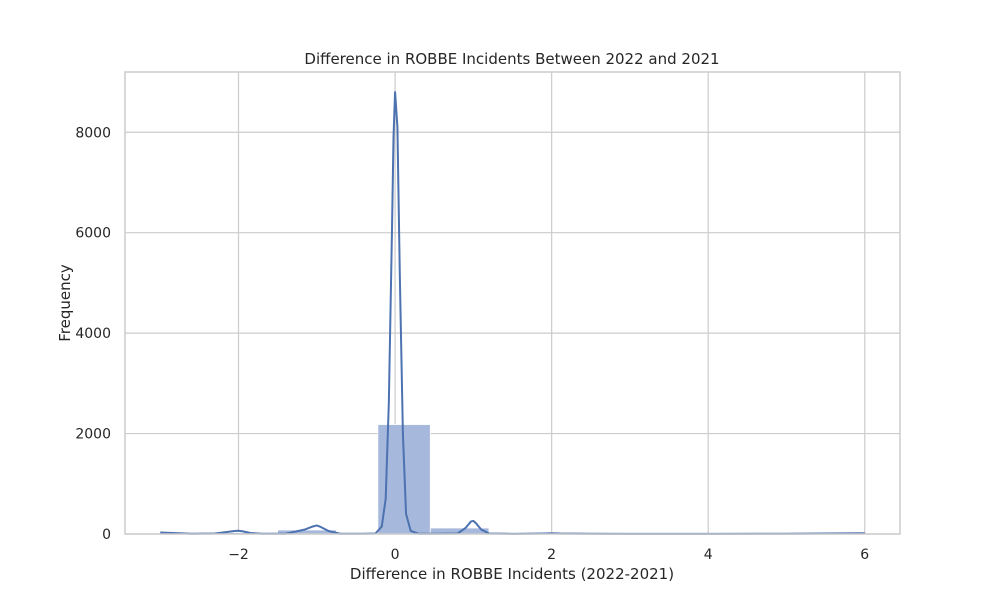  Describe the element at coordinates (93, 435) in the screenshot. I see `y-tick-label: 2000` at that location.